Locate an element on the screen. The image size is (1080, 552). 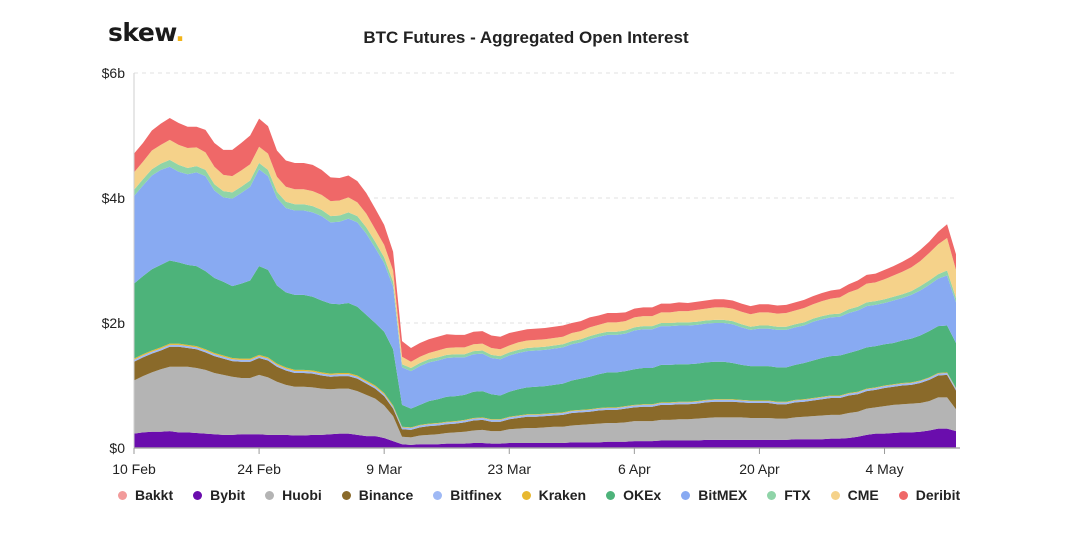
legend-label: Bybit is located at coordinates (228, 495).